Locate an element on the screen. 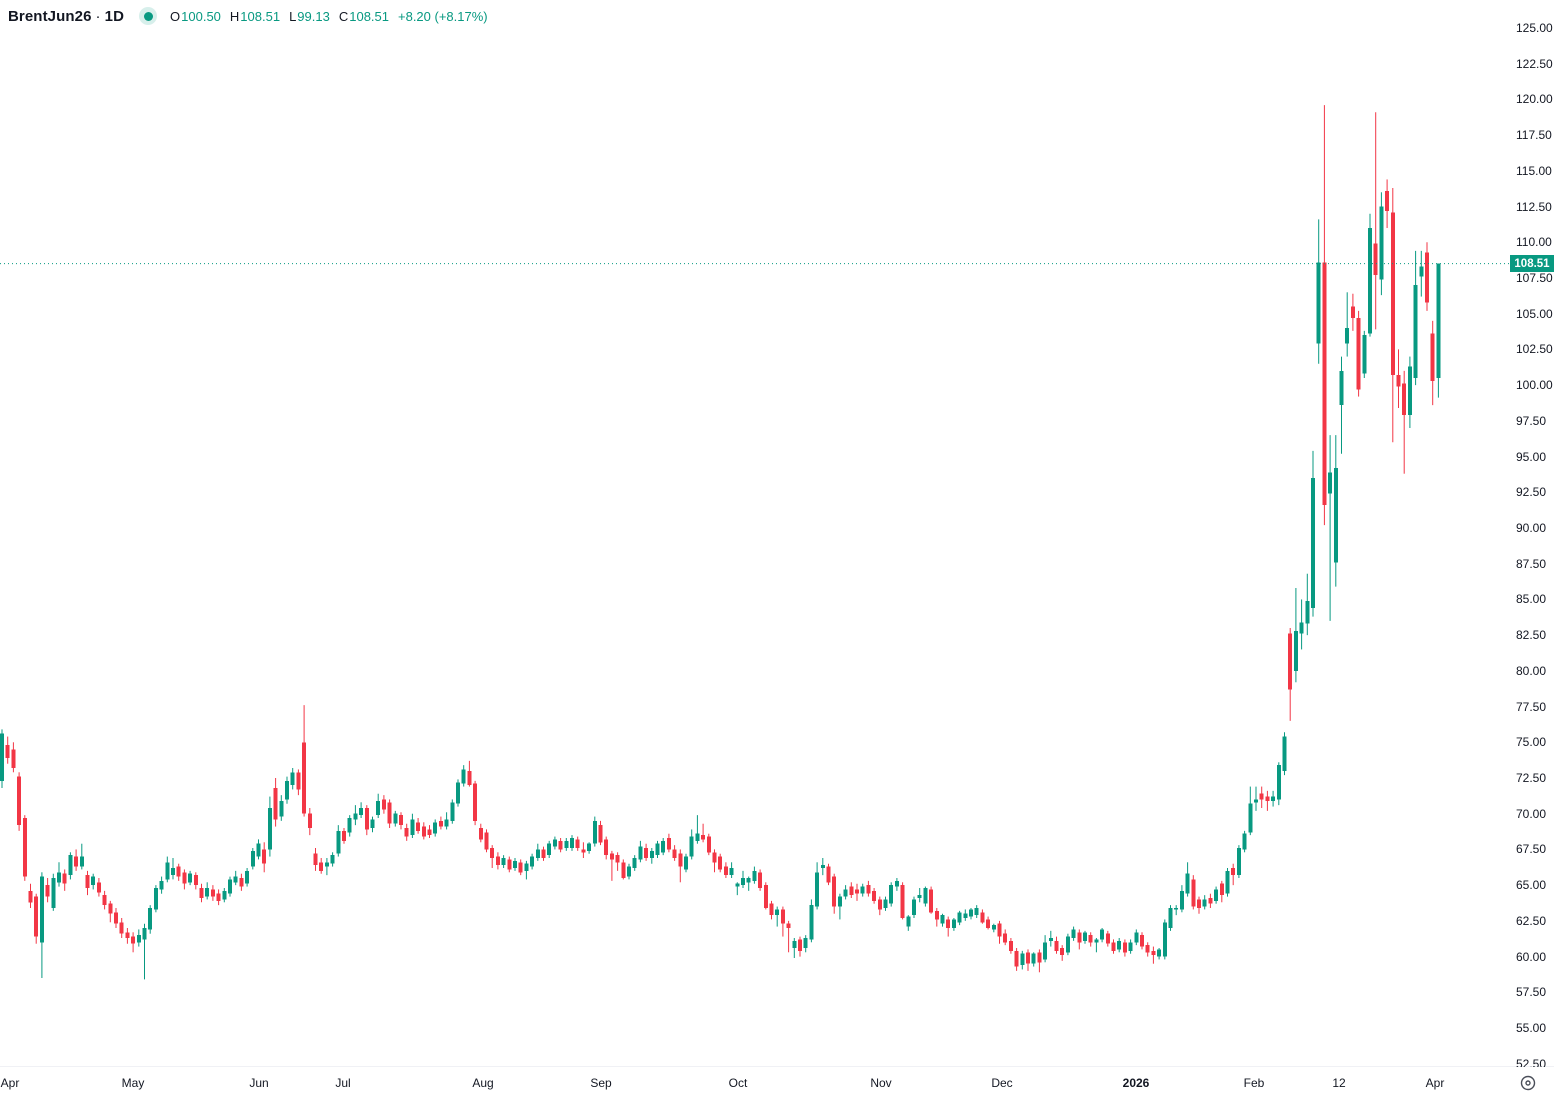  symbol-title: BrentJun26 · 1D is located at coordinates (66, 16).